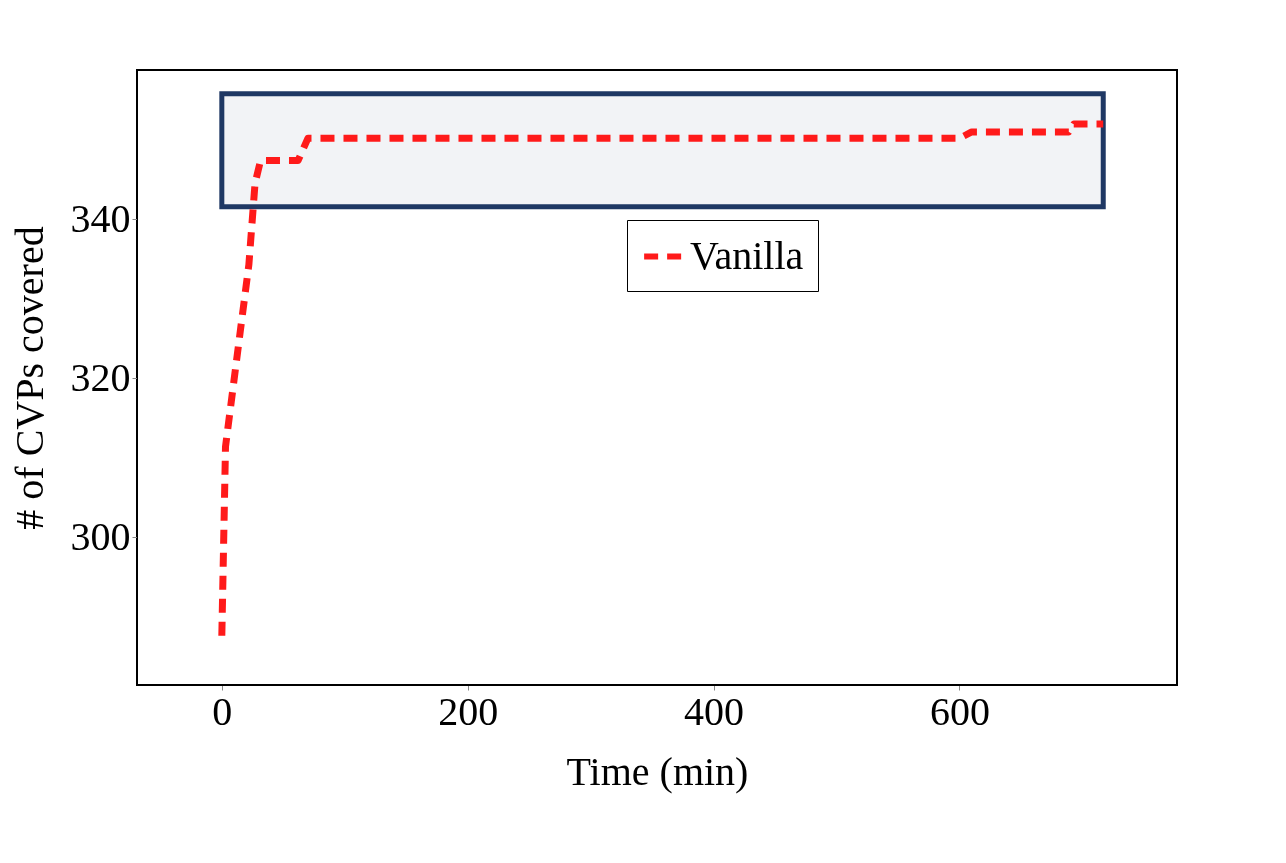 Image resolution: width=1286 pixels, height=863 pixels. What do you see at coordinates (468, 711) in the screenshot?
I see `x-tick-label: 200` at bounding box center [468, 711].